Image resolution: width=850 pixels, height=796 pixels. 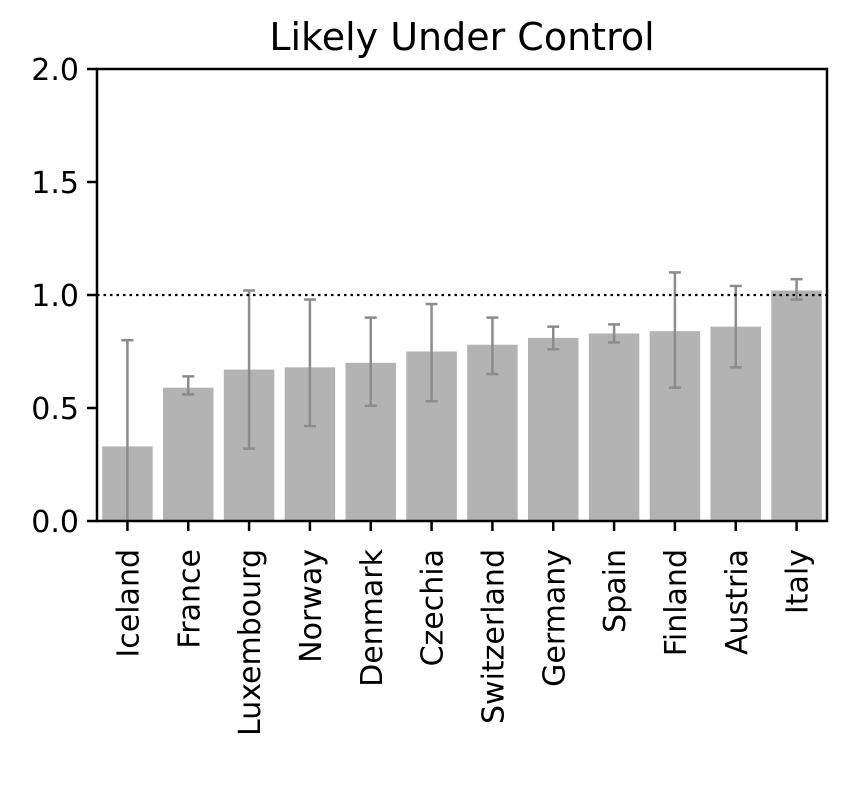 What do you see at coordinates (55, 183) in the screenshot?
I see `y-tick-label: 1.5` at bounding box center [55, 183].